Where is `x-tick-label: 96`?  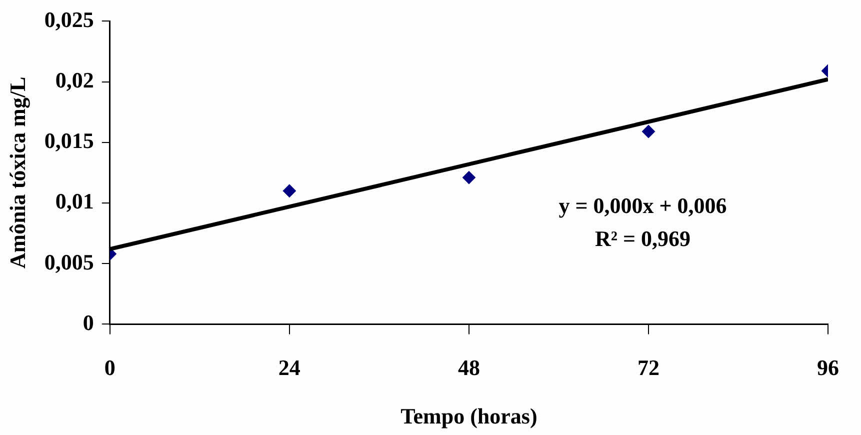 x-tick-label: 96 is located at coordinates (828, 367).